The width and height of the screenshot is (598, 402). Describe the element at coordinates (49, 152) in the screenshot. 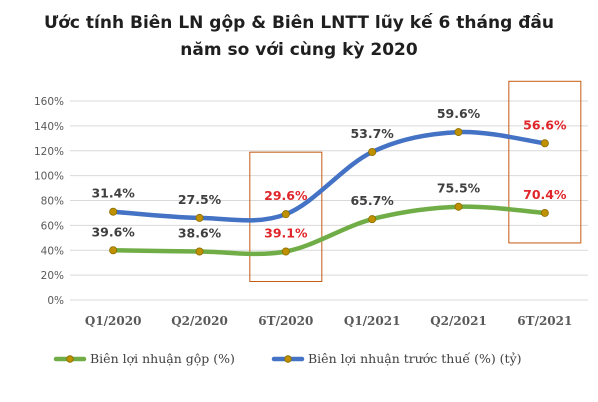

I see `y-tick-label: 120%` at that location.